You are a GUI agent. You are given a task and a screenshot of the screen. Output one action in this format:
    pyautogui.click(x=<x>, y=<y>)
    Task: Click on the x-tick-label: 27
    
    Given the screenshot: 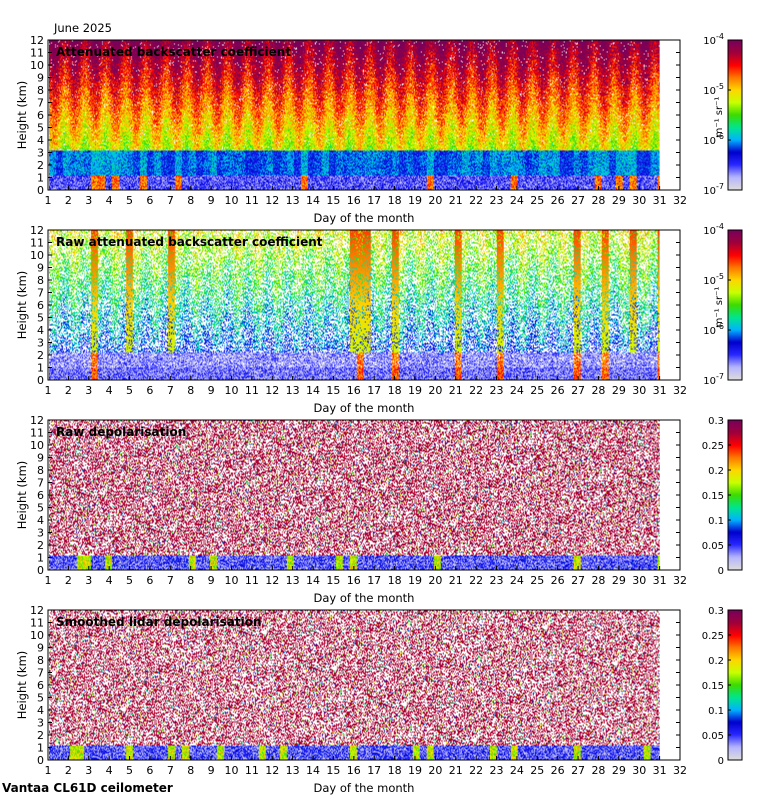 What is the action you would take?
    pyautogui.click(x=578, y=580)
    